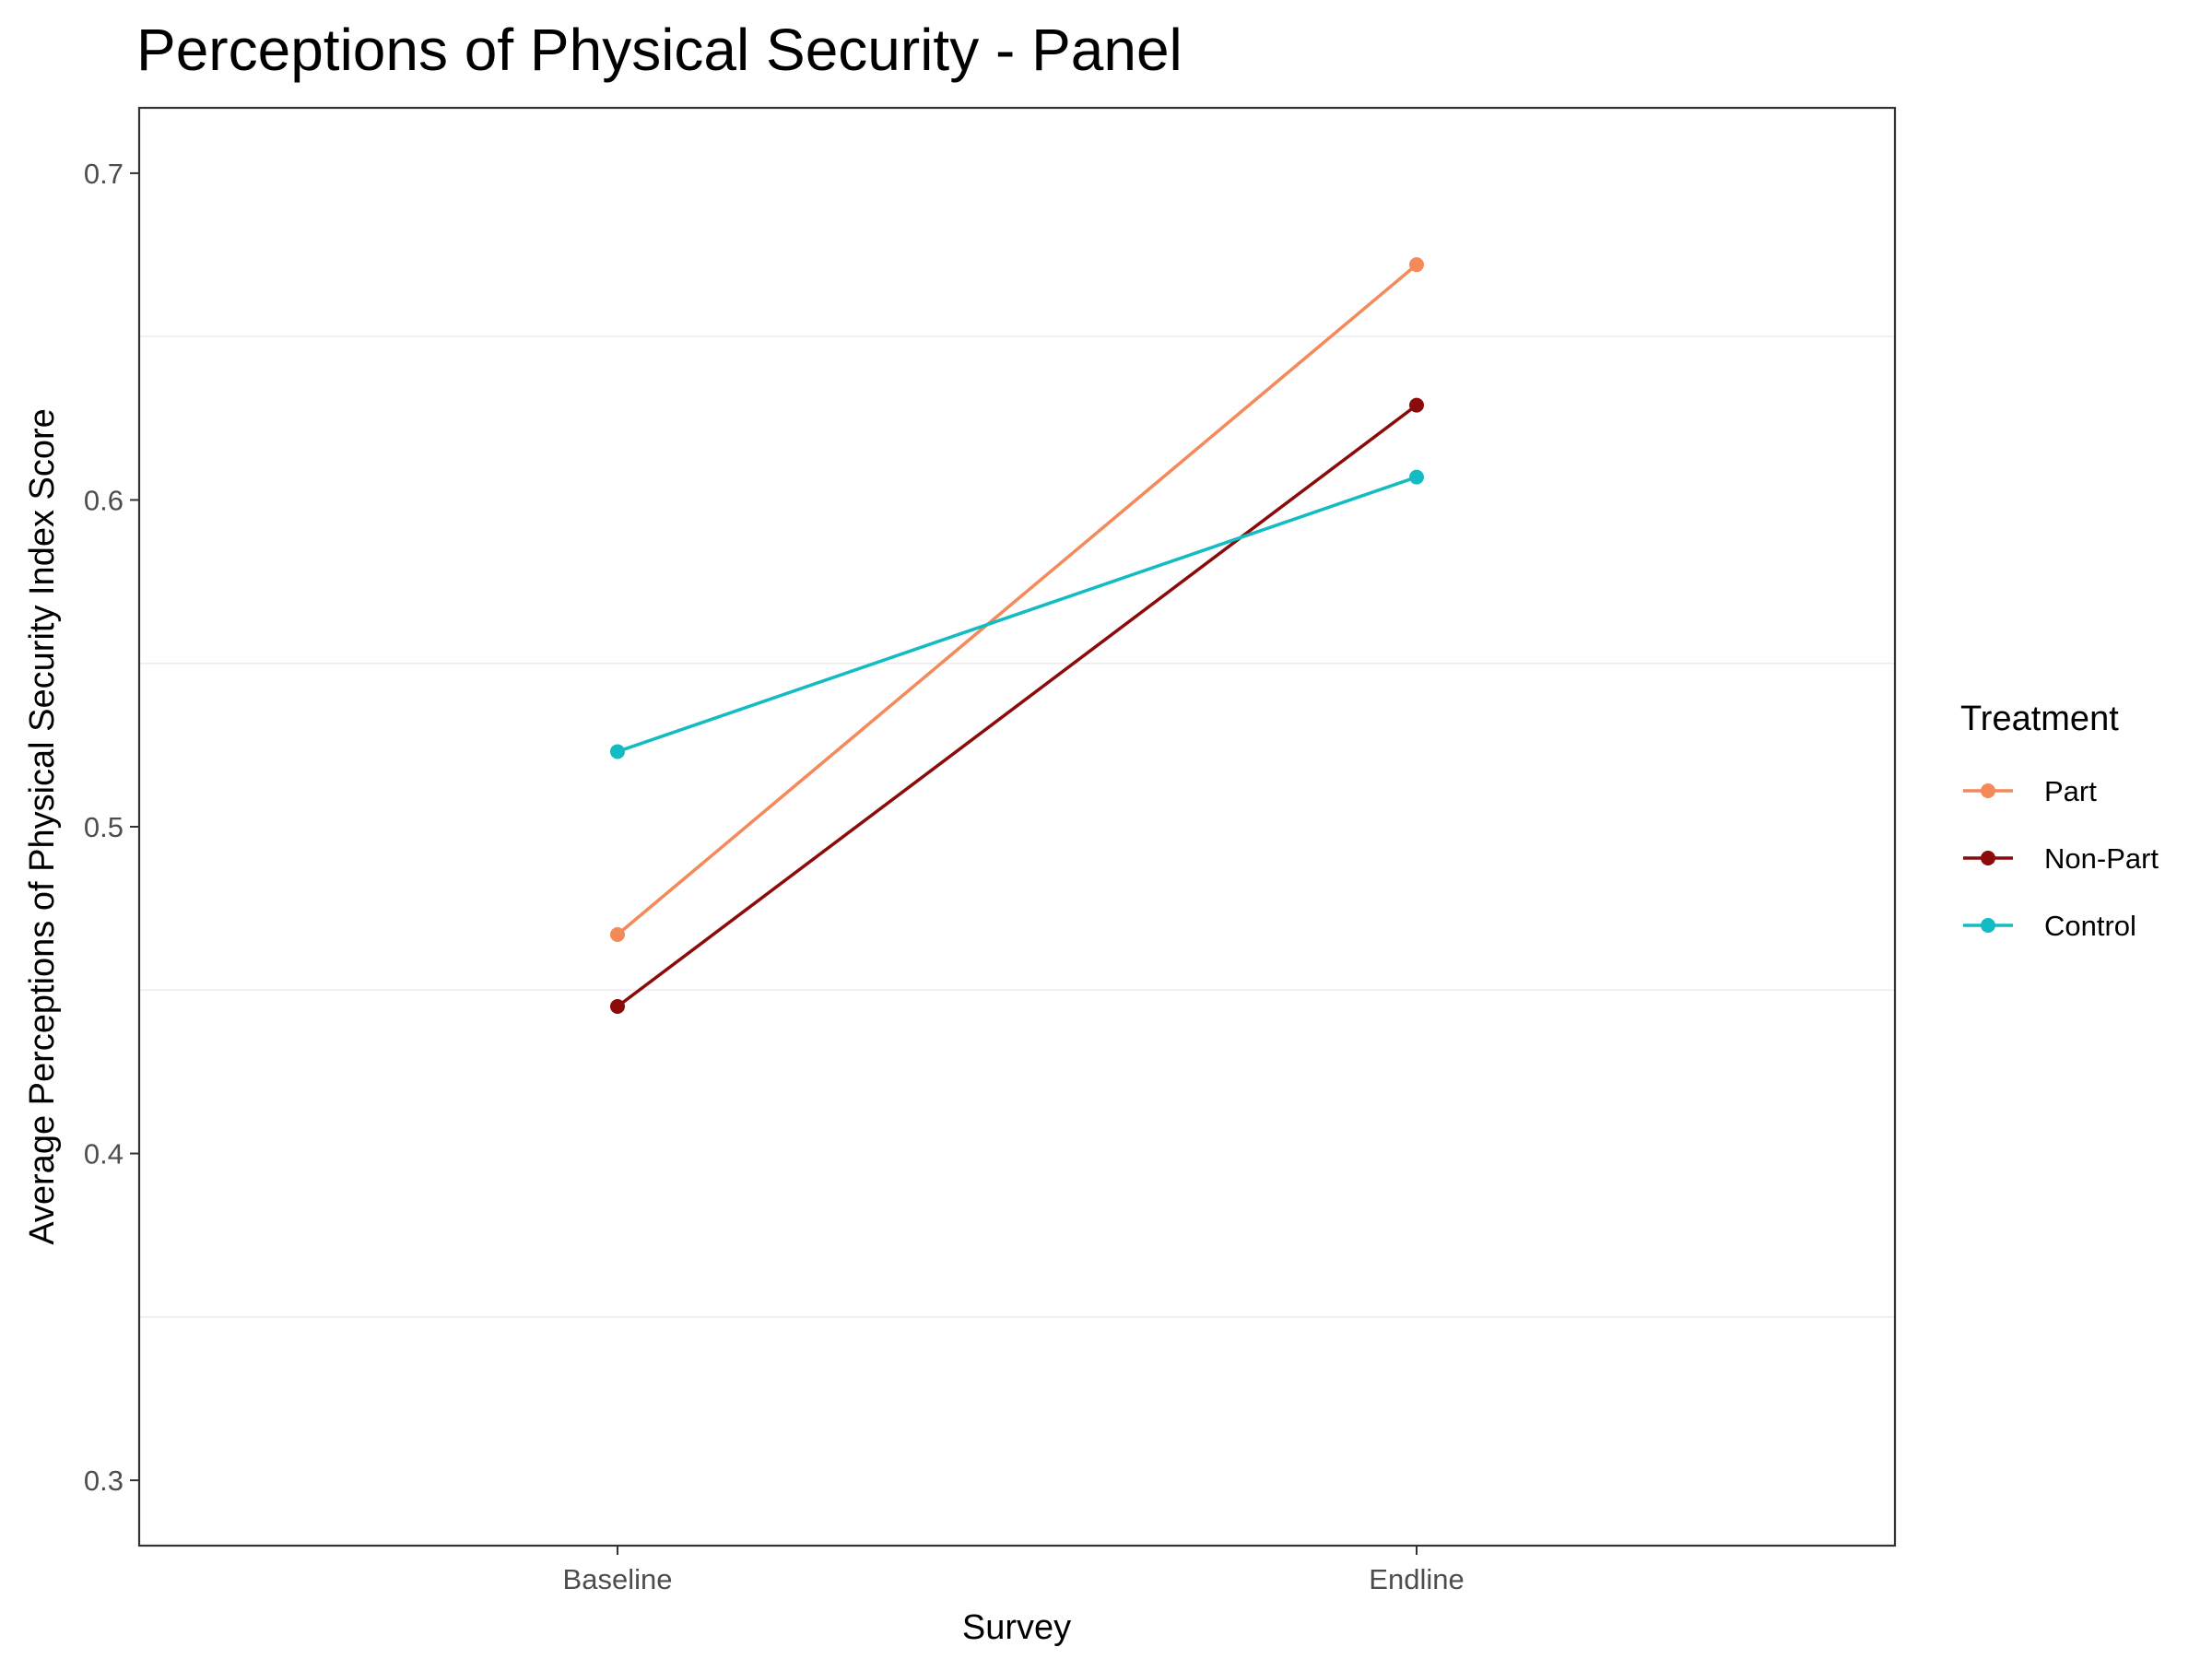 The image size is (2212, 1659). Describe the element at coordinates (2070, 791) in the screenshot. I see `legend-label: Part` at that location.